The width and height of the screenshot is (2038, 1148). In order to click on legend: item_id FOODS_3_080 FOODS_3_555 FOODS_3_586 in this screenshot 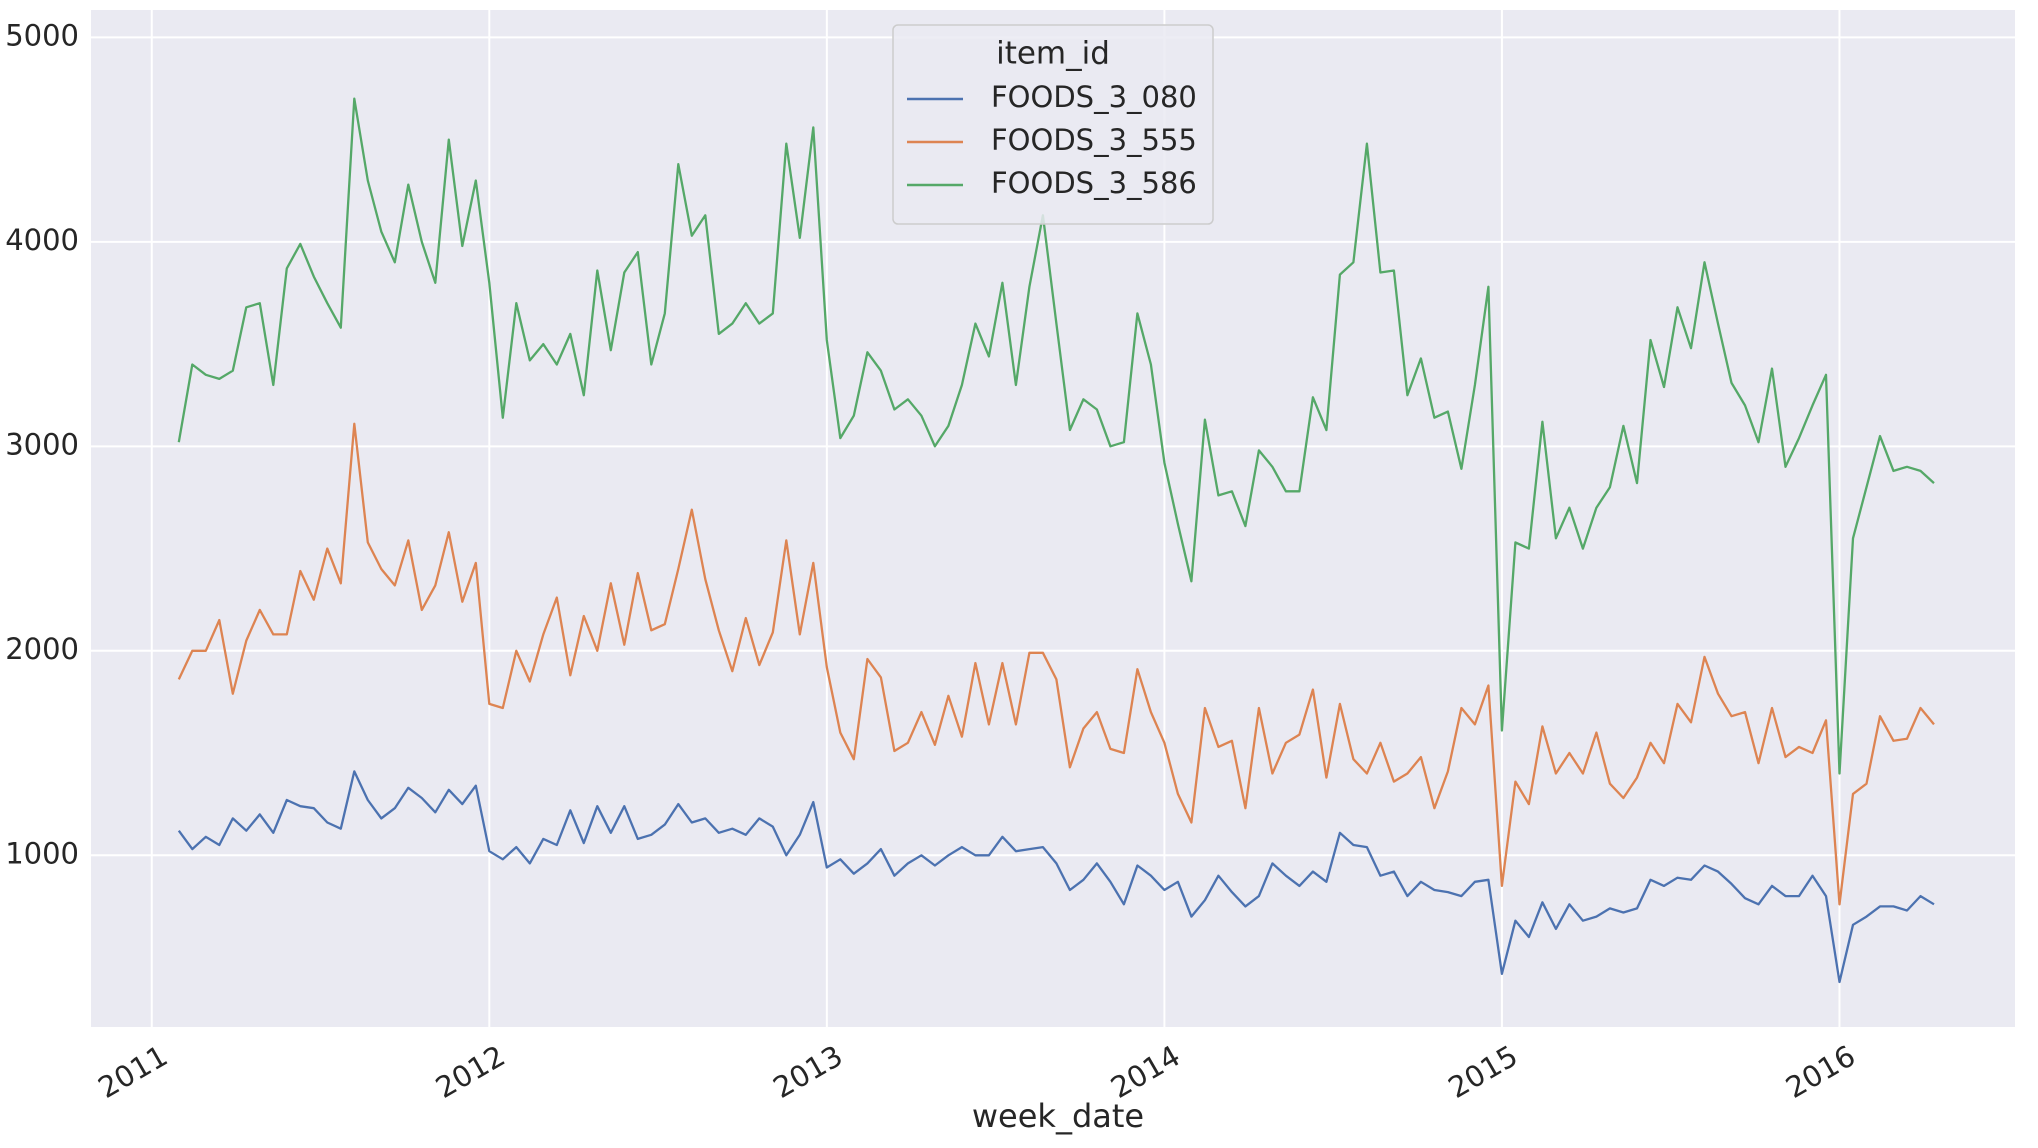, I will do `click(1053, 124)`.